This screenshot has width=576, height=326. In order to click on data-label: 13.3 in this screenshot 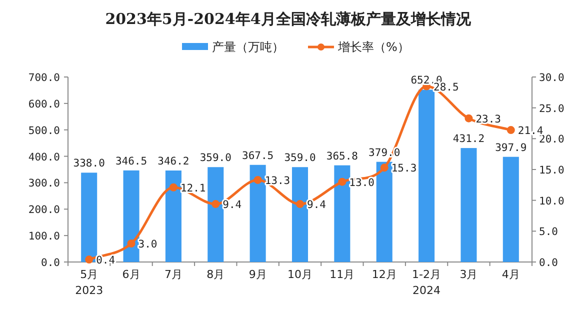, I will do `click(277, 180)`.